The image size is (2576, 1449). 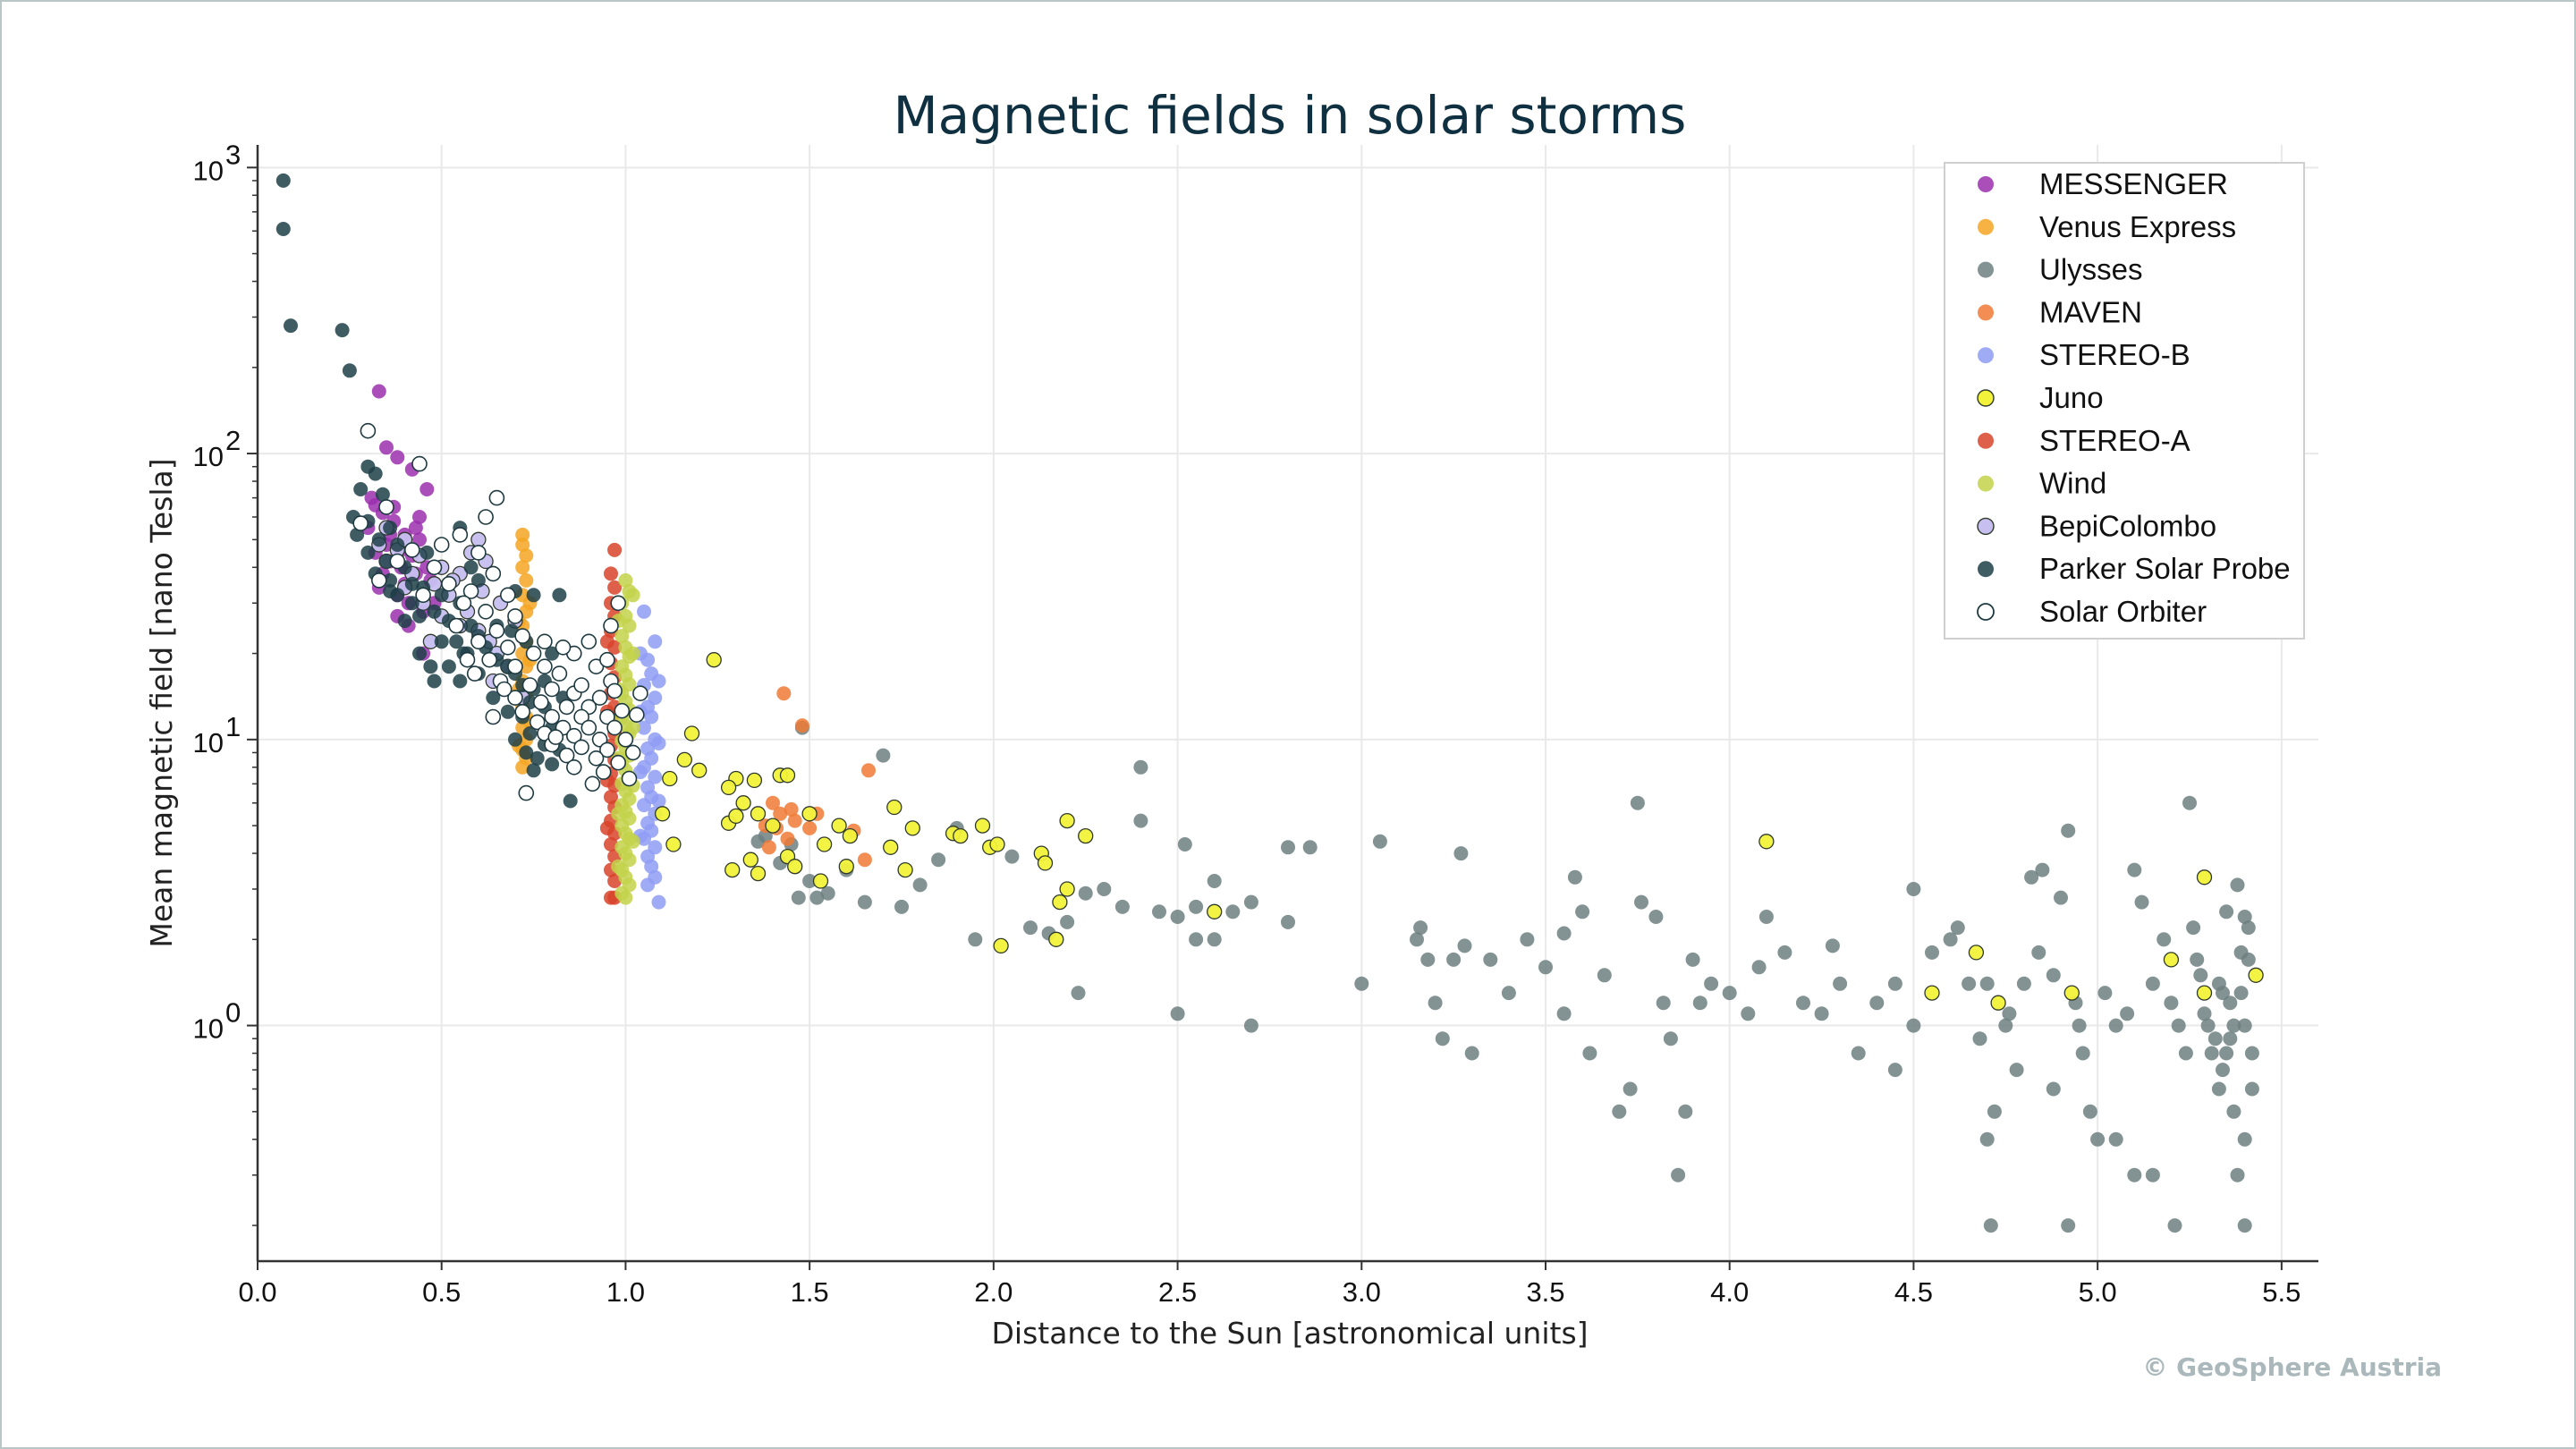 What do you see at coordinates (2133, 183) in the screenshot?
I see `legend-label: MESSENGER` at bounding box center [2133, 183].